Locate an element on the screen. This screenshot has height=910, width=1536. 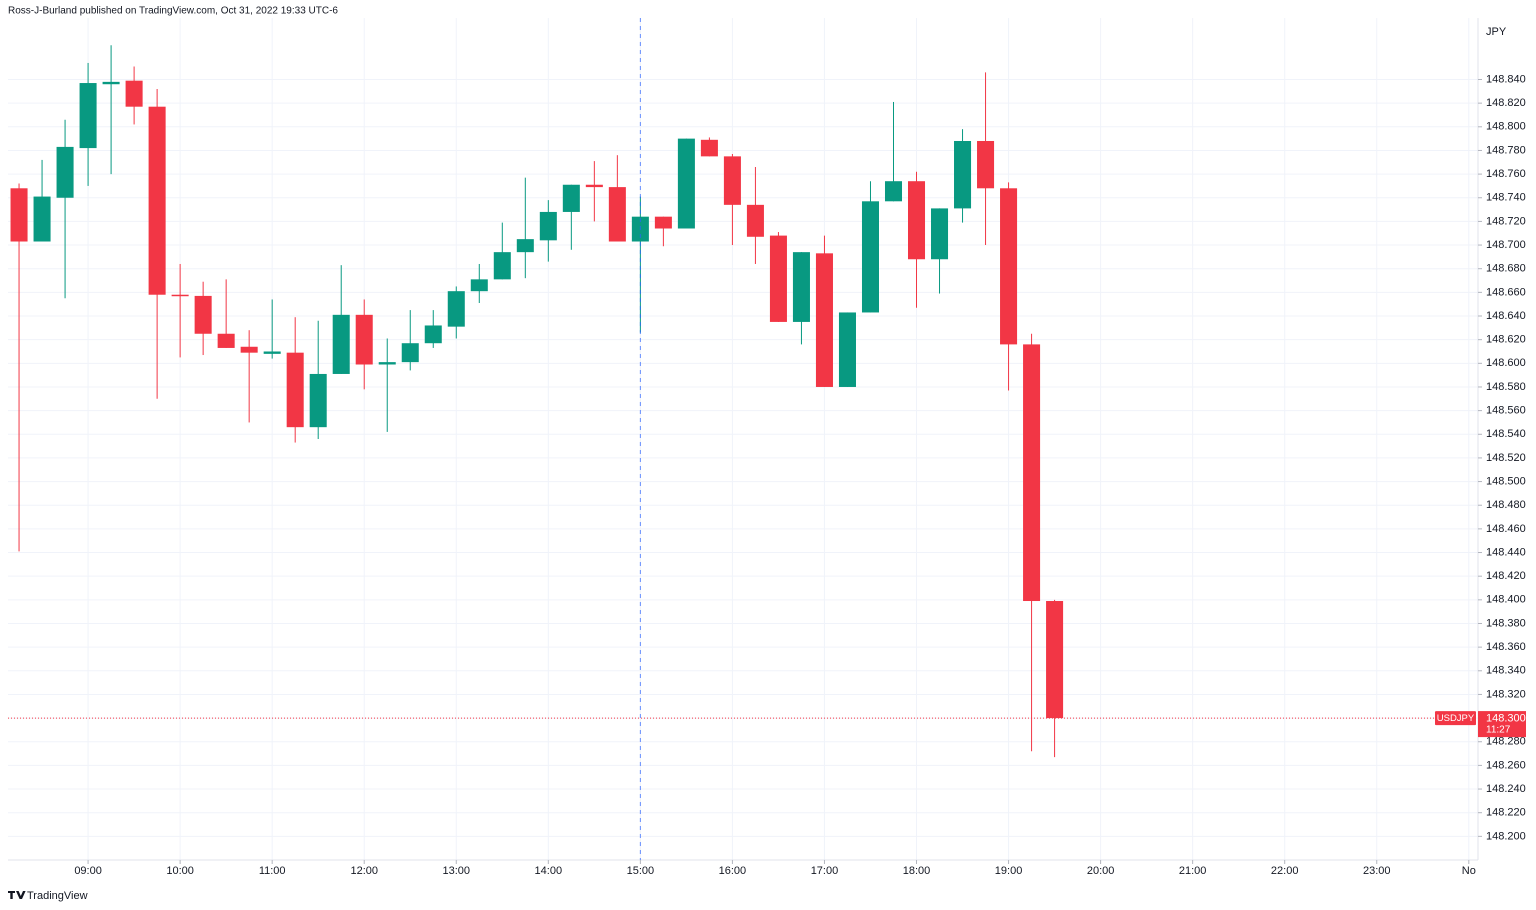
x-tick-label: No is located at coordinates (1469, 871).